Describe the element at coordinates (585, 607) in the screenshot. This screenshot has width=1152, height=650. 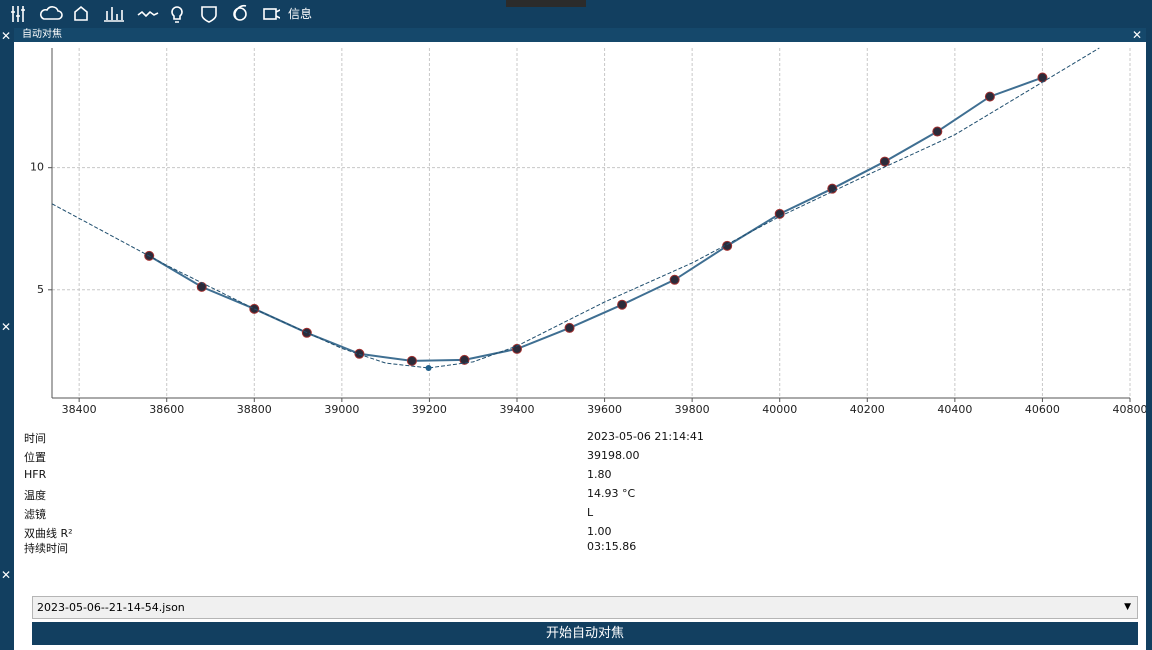
I see `file-dropdown: 2023-05-06--21-14-54.json ▼` at that location.